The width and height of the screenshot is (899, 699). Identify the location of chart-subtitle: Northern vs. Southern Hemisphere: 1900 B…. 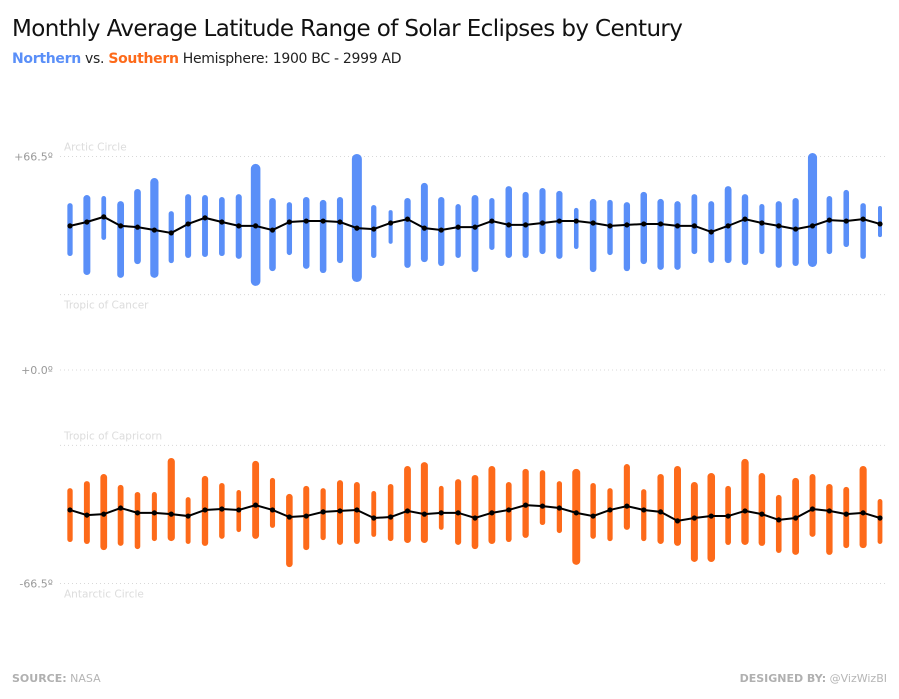
(207, 59).